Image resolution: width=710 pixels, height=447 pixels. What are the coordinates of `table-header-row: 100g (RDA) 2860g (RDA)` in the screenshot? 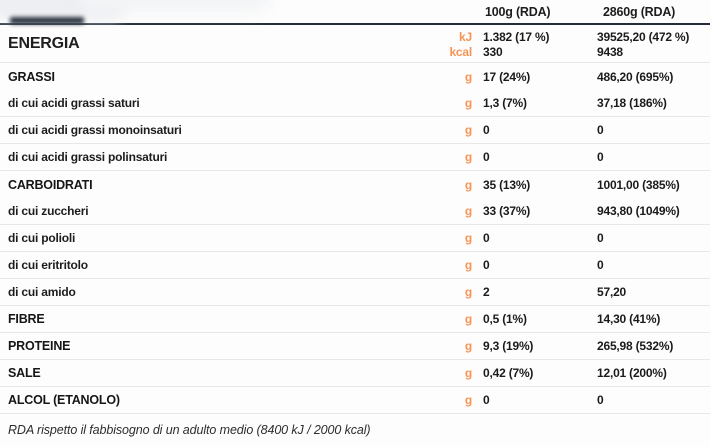 It's located at (355, 11).